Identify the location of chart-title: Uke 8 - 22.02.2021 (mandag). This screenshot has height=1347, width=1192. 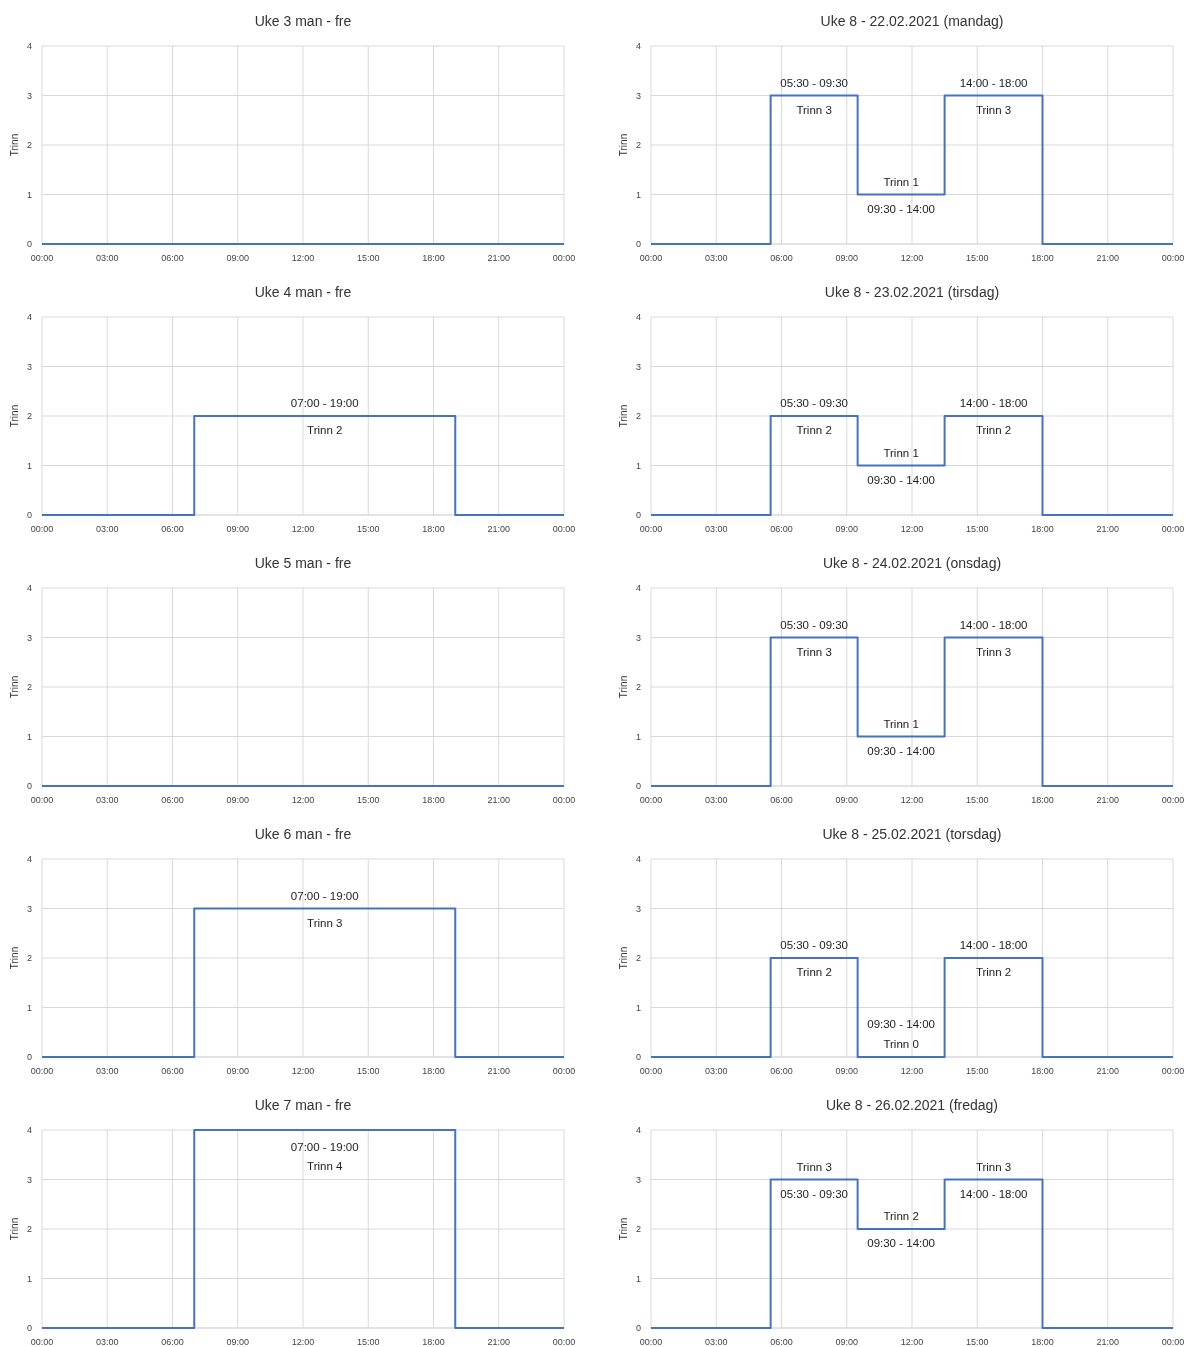
(912, 21).